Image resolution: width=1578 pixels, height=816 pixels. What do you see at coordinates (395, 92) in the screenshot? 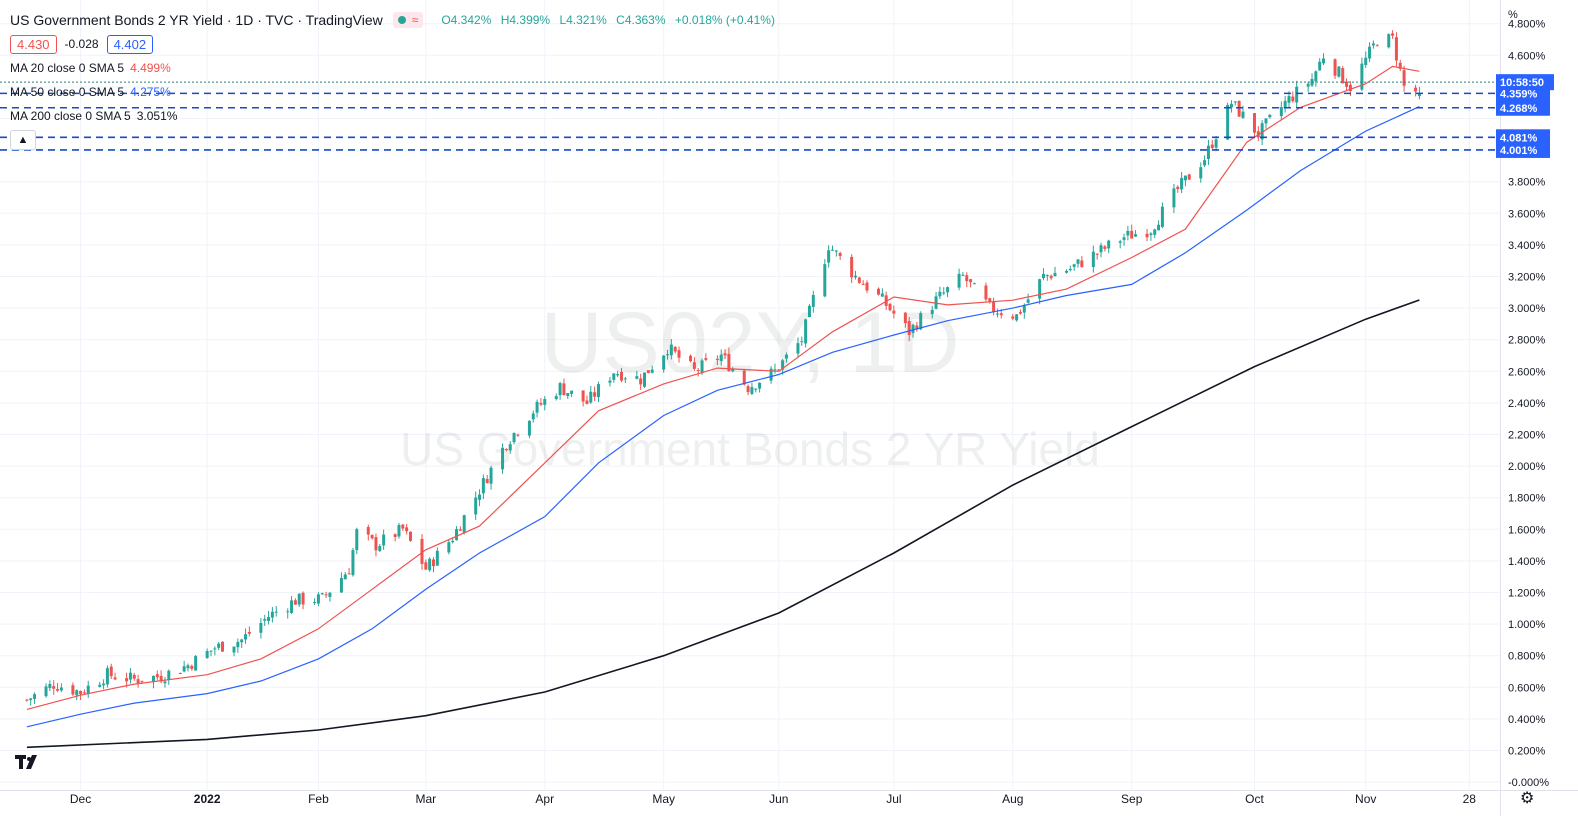
I see `indicator-ma50: MA 50 close 0 SMA 5 4.275%` at bounding box center [395, 92].